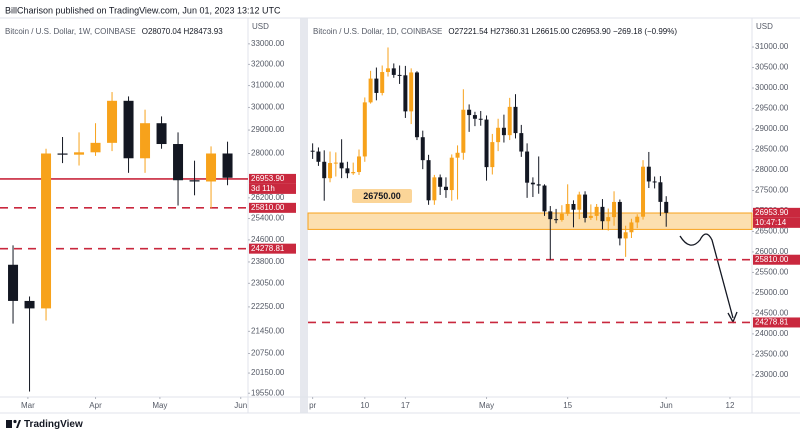 The image size is (800, 437). Describe the element at coordinates (772, 322) in the screenshot. I see `price-label: 24278.81` at that location.